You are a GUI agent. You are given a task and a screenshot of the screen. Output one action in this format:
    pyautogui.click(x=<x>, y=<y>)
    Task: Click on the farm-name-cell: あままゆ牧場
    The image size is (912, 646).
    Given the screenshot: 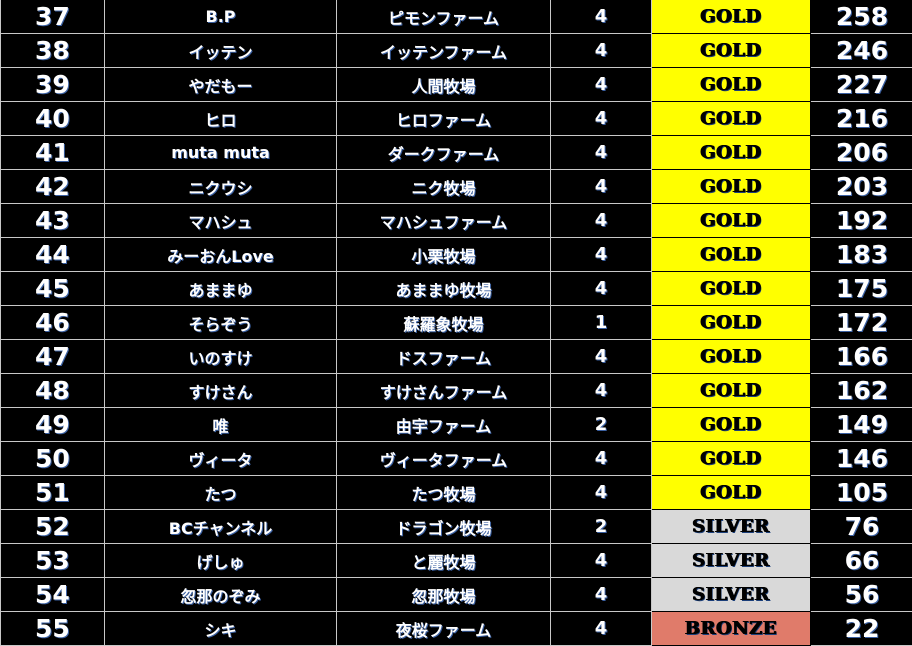 What is the action you would take?
    pyautogui.click(x=444, y=289)
    